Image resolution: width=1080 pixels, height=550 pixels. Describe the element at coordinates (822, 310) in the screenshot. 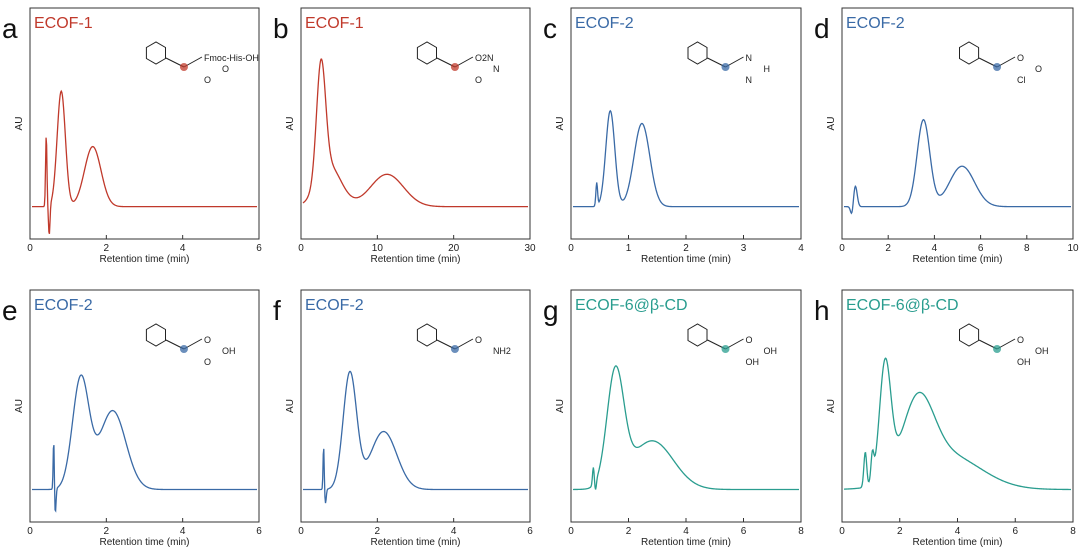

I see `panel-letter: h` at that location.